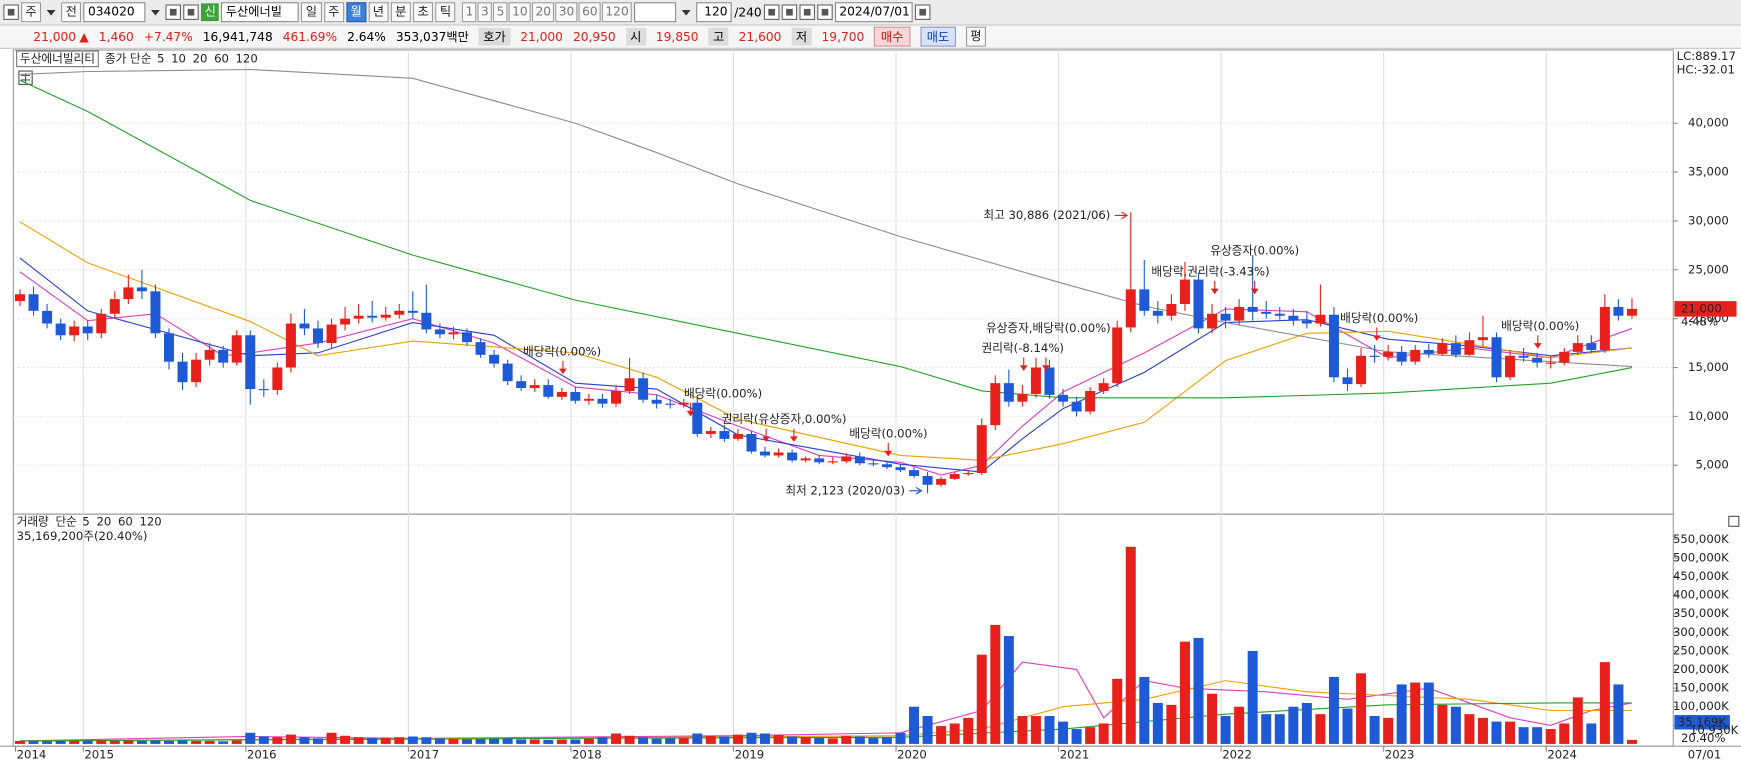 Image resolution: width=1741 pixels, height=763 pixels. Describe the element at coordinates (843, 36) in the screenshot. I see `low: 19,700` at that location.